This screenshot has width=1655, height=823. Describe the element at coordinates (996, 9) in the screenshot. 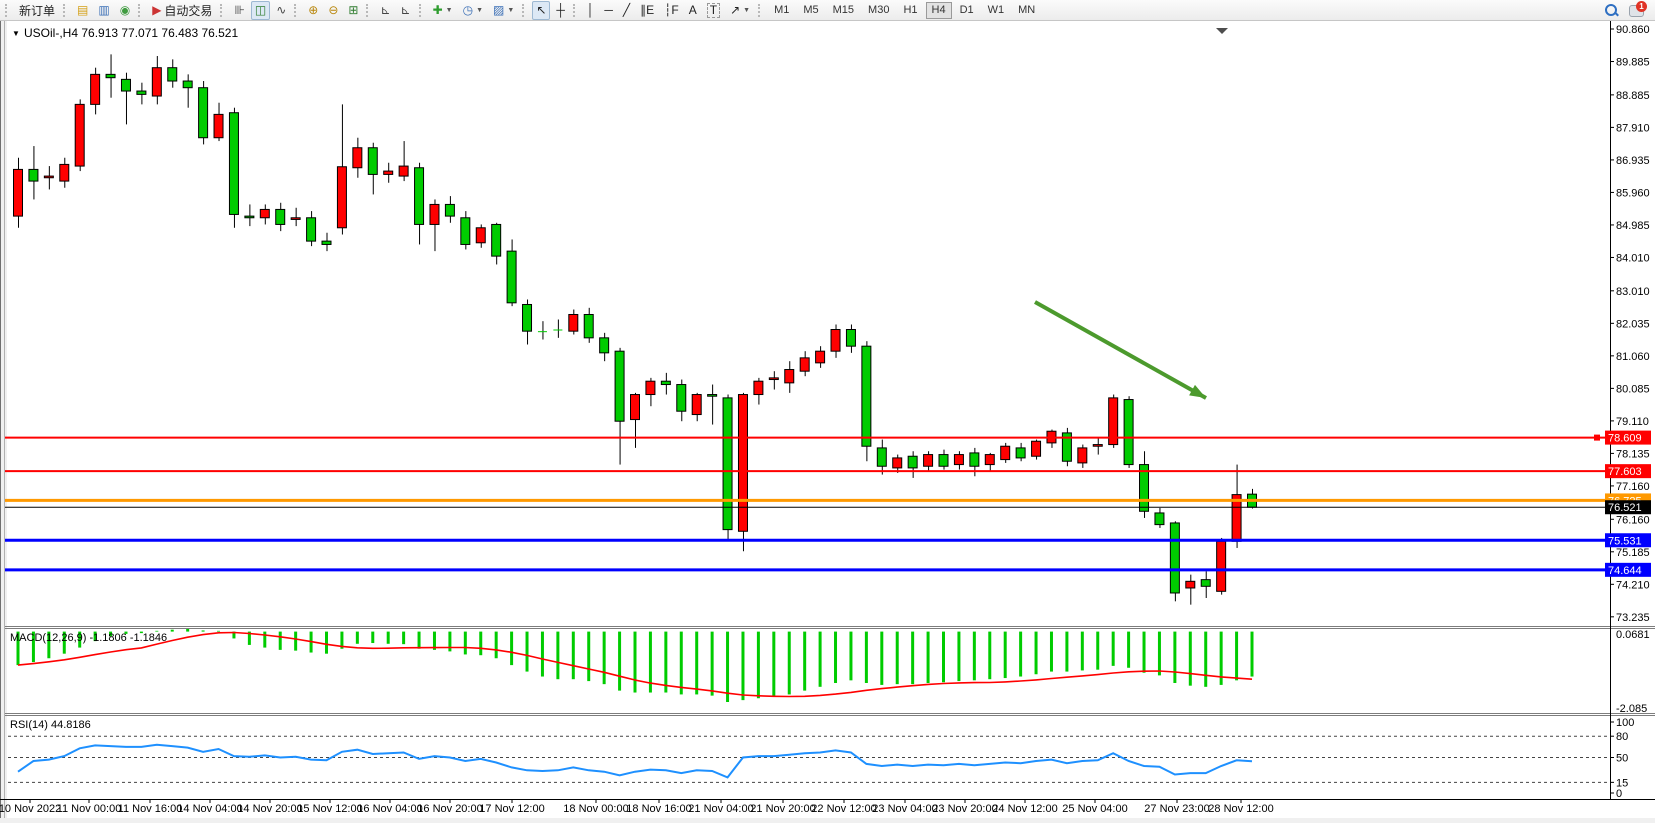

I see `timeframe-w1: W1` at that location.